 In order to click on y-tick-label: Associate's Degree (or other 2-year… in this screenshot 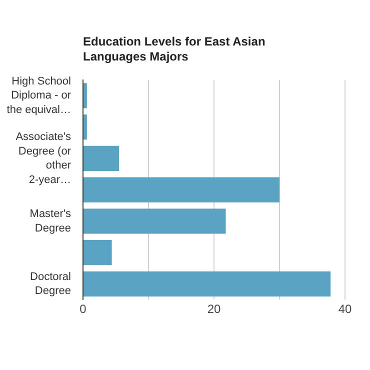, I will do `click(44, 158)`.